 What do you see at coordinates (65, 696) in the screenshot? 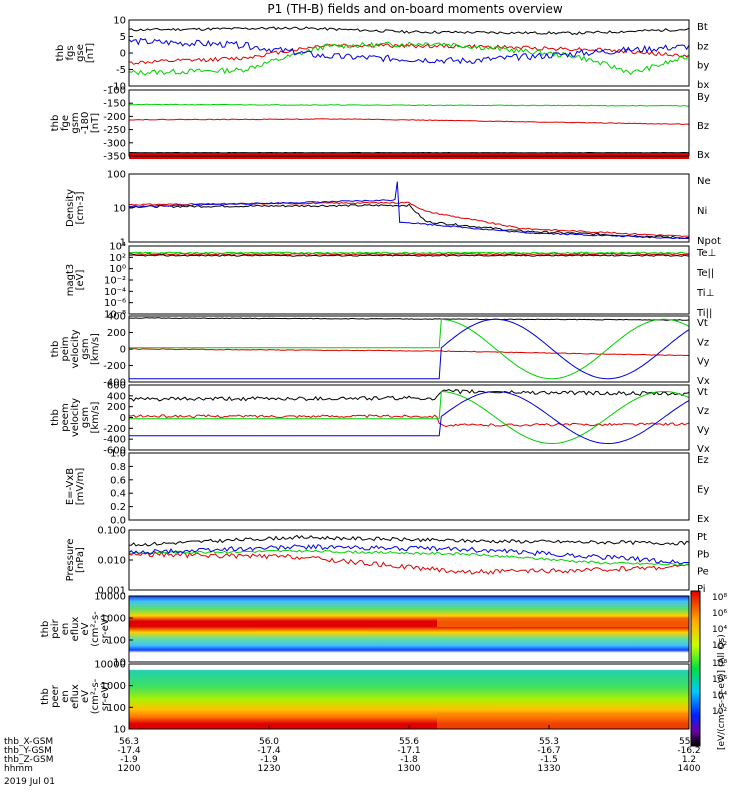
I see `y-axis-label: en` at bounding box center [65, 696].